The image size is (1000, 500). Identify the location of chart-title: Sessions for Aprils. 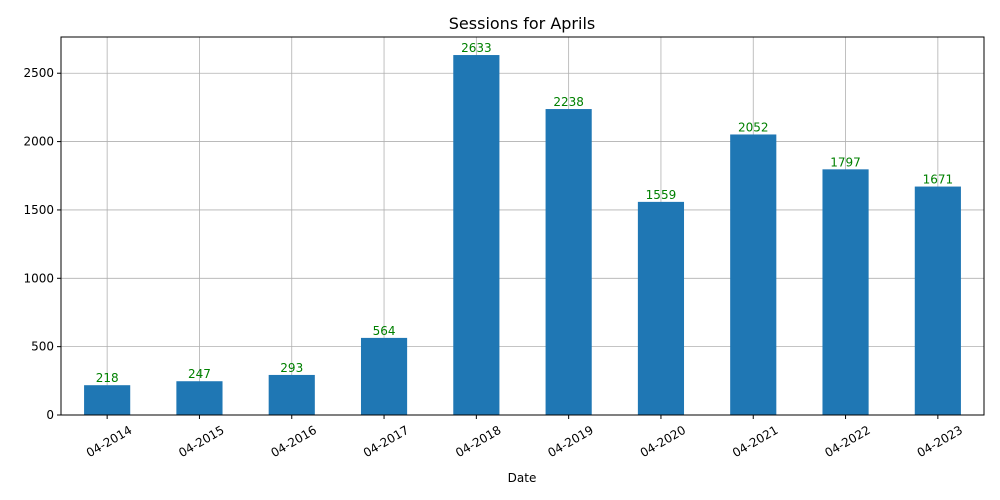
(522, 23).